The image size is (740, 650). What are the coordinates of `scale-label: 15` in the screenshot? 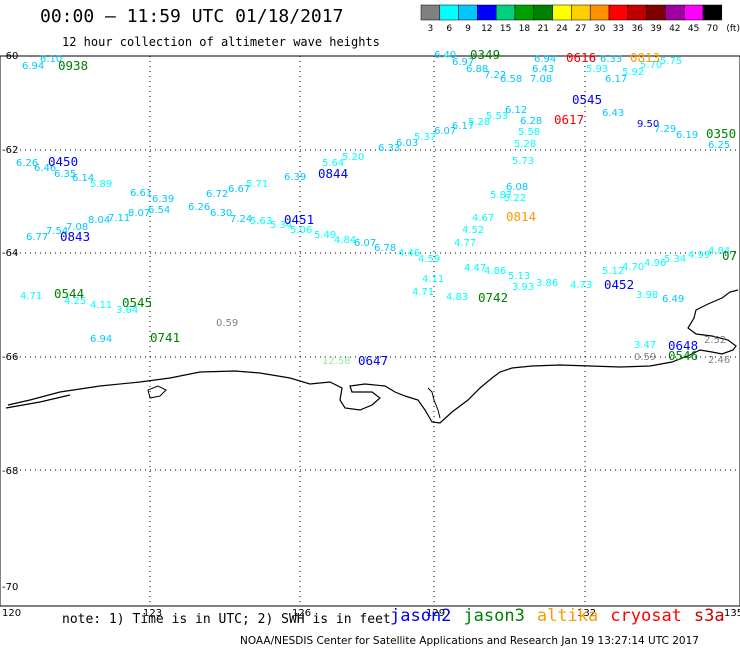 It's located at (505, 29).